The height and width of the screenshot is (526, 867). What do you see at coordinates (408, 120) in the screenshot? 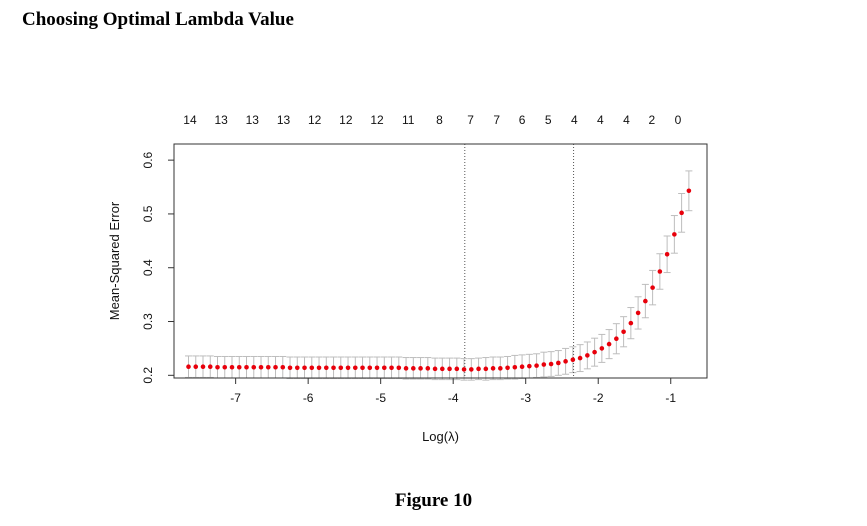
I see `top-count-label: 11` at bounding box center [408, 120].